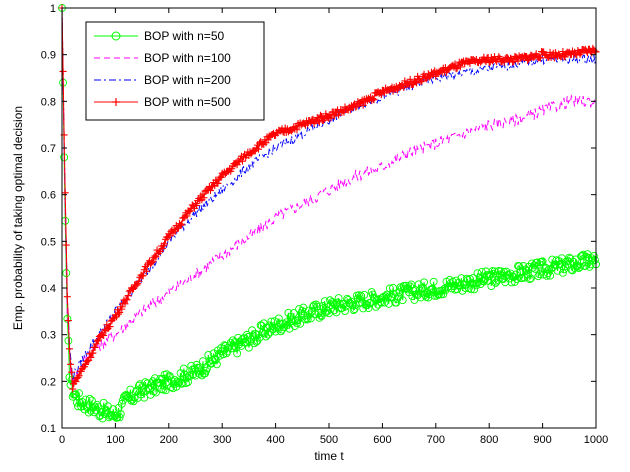 This screenshot has width=630, height=472. I want to click on legend-label: BOP with n=500, so click(187, 102).